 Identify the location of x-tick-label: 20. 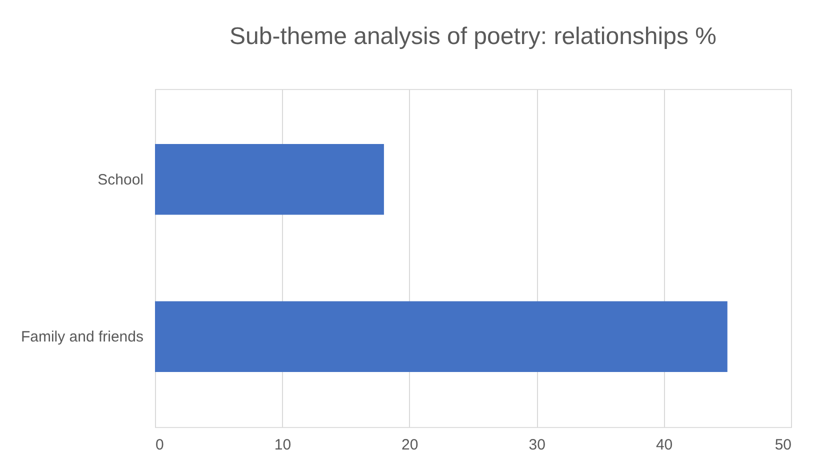
(410, 445).